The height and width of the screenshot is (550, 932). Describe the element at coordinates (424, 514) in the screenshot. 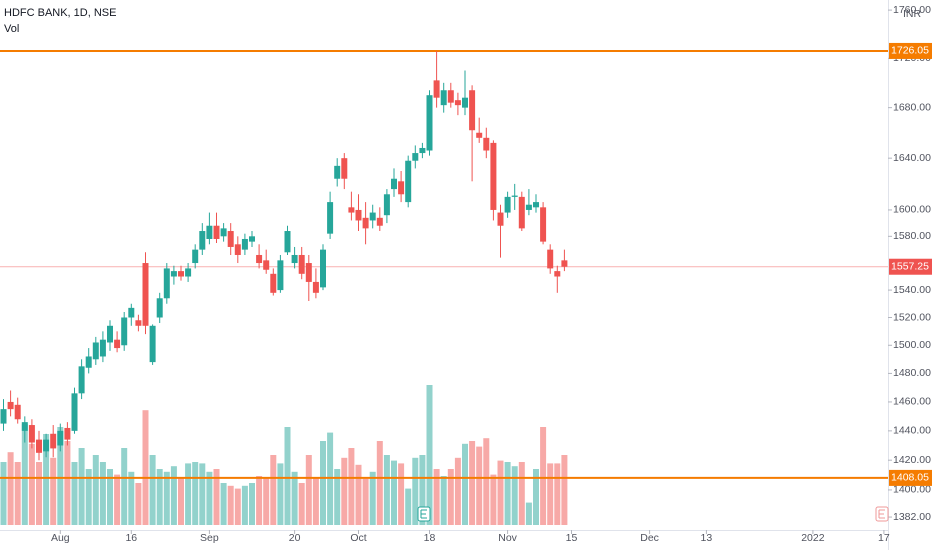

I see `earnings-icon` at that location.